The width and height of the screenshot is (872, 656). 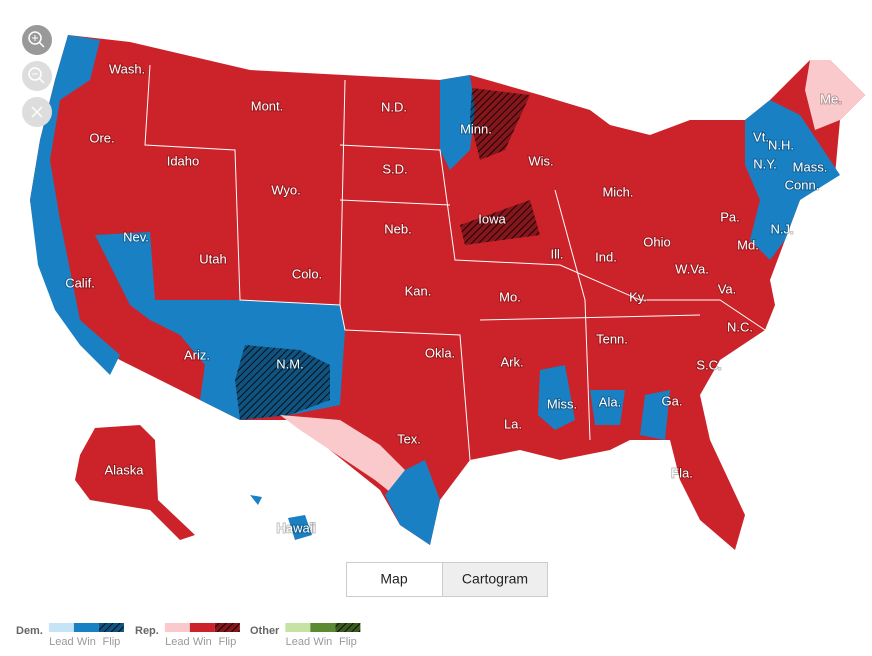 What do you see at coordinates (197, 354) in the screenshot?
I see `state-label: Ariz.` at bounding box center [197, 354].